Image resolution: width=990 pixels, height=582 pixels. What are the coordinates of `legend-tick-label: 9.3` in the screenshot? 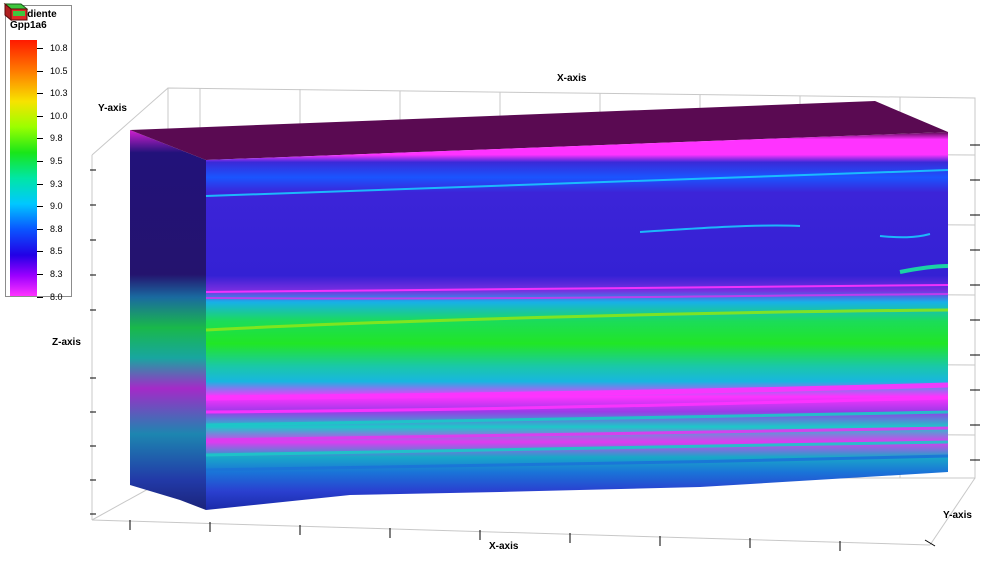 It's located at (56, 183).